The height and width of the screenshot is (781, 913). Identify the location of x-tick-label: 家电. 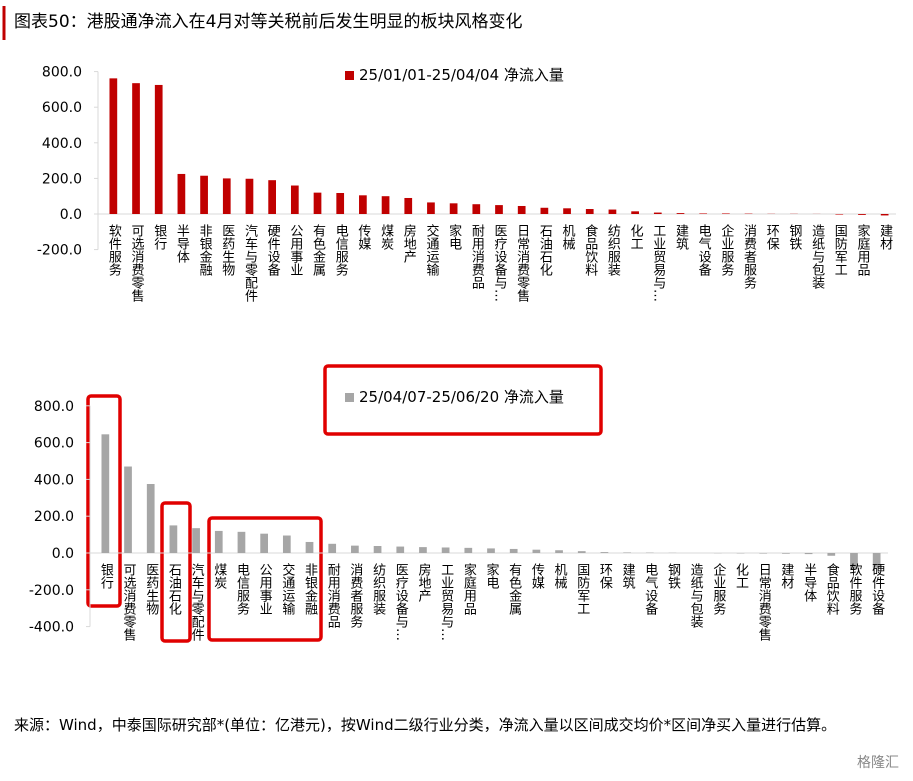
(454, 236).